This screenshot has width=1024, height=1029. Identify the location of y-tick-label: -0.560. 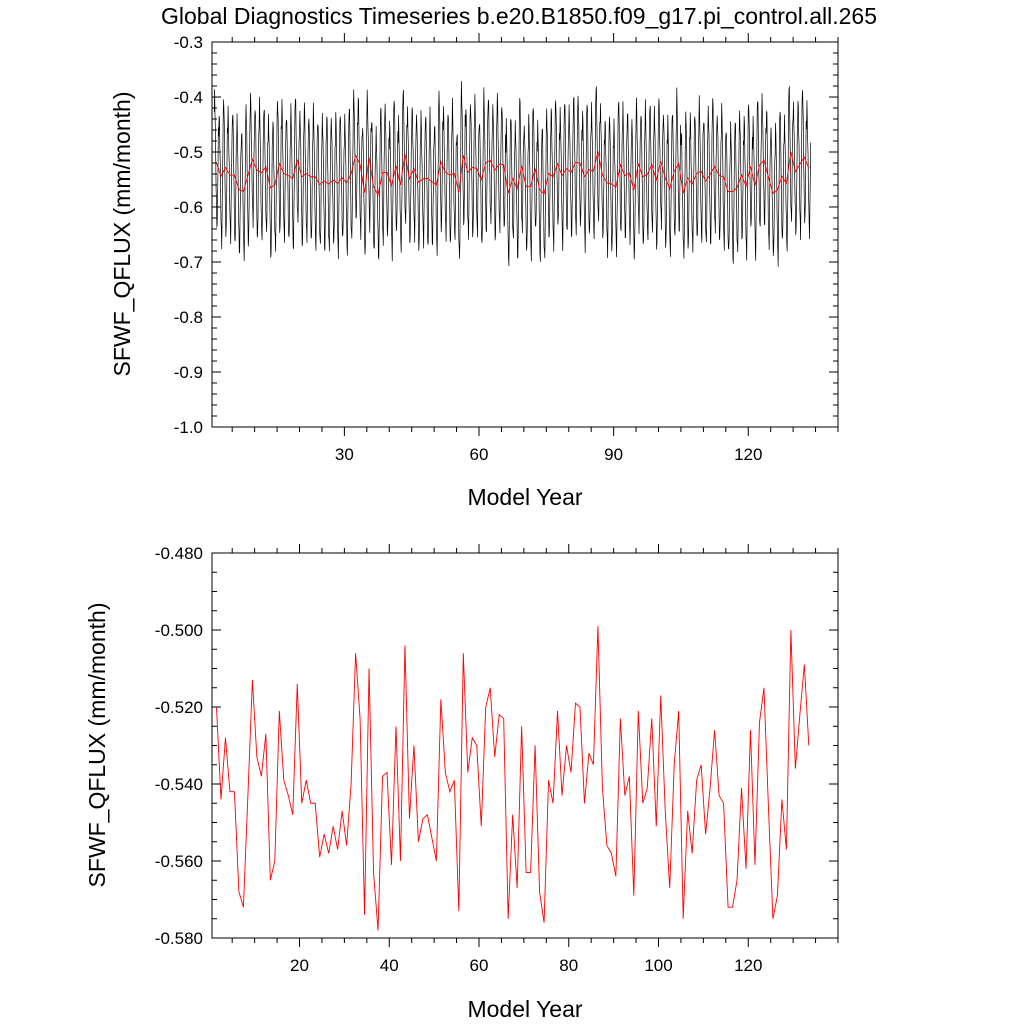
(179, 861).